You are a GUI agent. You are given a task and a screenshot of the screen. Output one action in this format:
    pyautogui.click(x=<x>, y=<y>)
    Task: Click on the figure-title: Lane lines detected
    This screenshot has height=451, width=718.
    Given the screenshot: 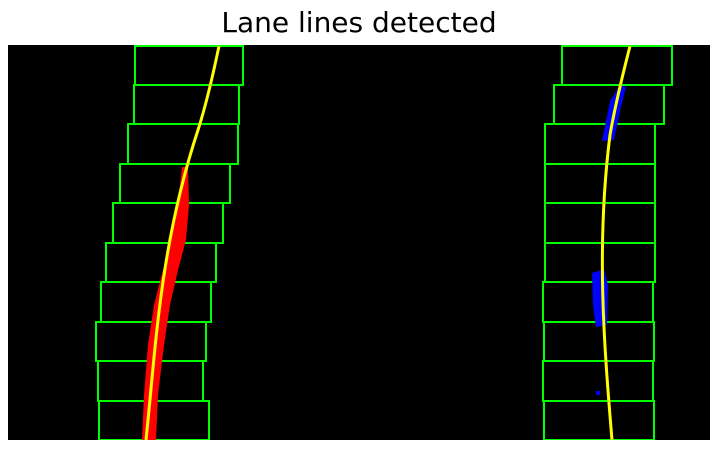 What is the action you would take?
    pyautogui.click(x=359, y=22)
    